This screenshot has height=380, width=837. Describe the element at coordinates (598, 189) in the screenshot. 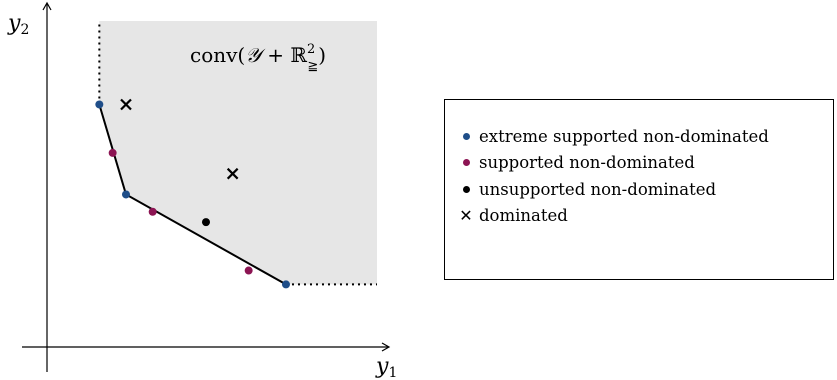

I see `legend-label: unsupported non-dominated` at that location.